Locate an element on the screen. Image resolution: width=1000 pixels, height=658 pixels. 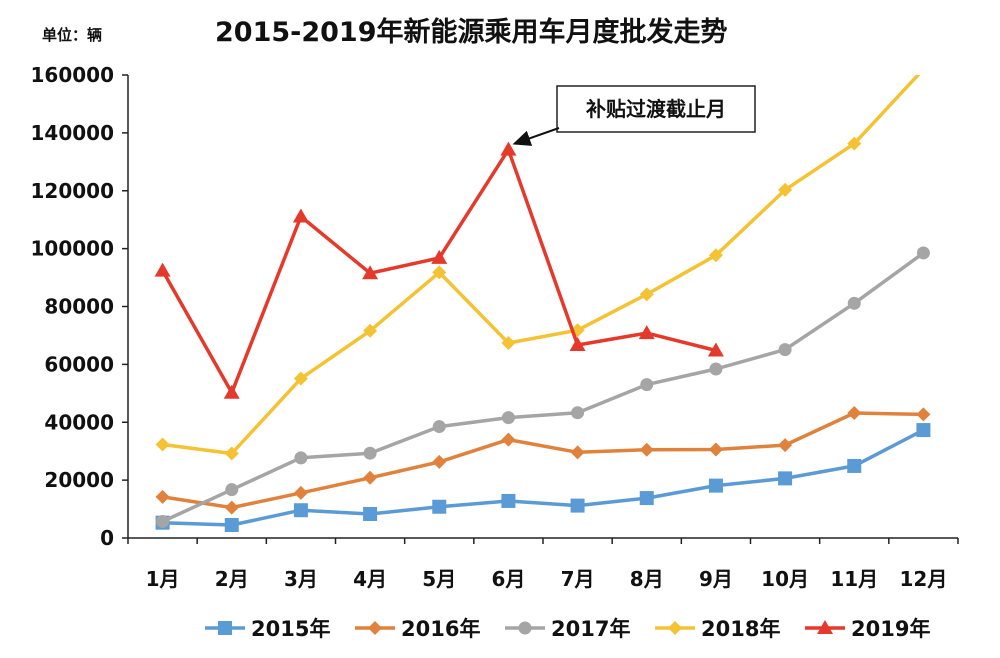
x-tick-label: 7月 is located at coordinates (578, 579).